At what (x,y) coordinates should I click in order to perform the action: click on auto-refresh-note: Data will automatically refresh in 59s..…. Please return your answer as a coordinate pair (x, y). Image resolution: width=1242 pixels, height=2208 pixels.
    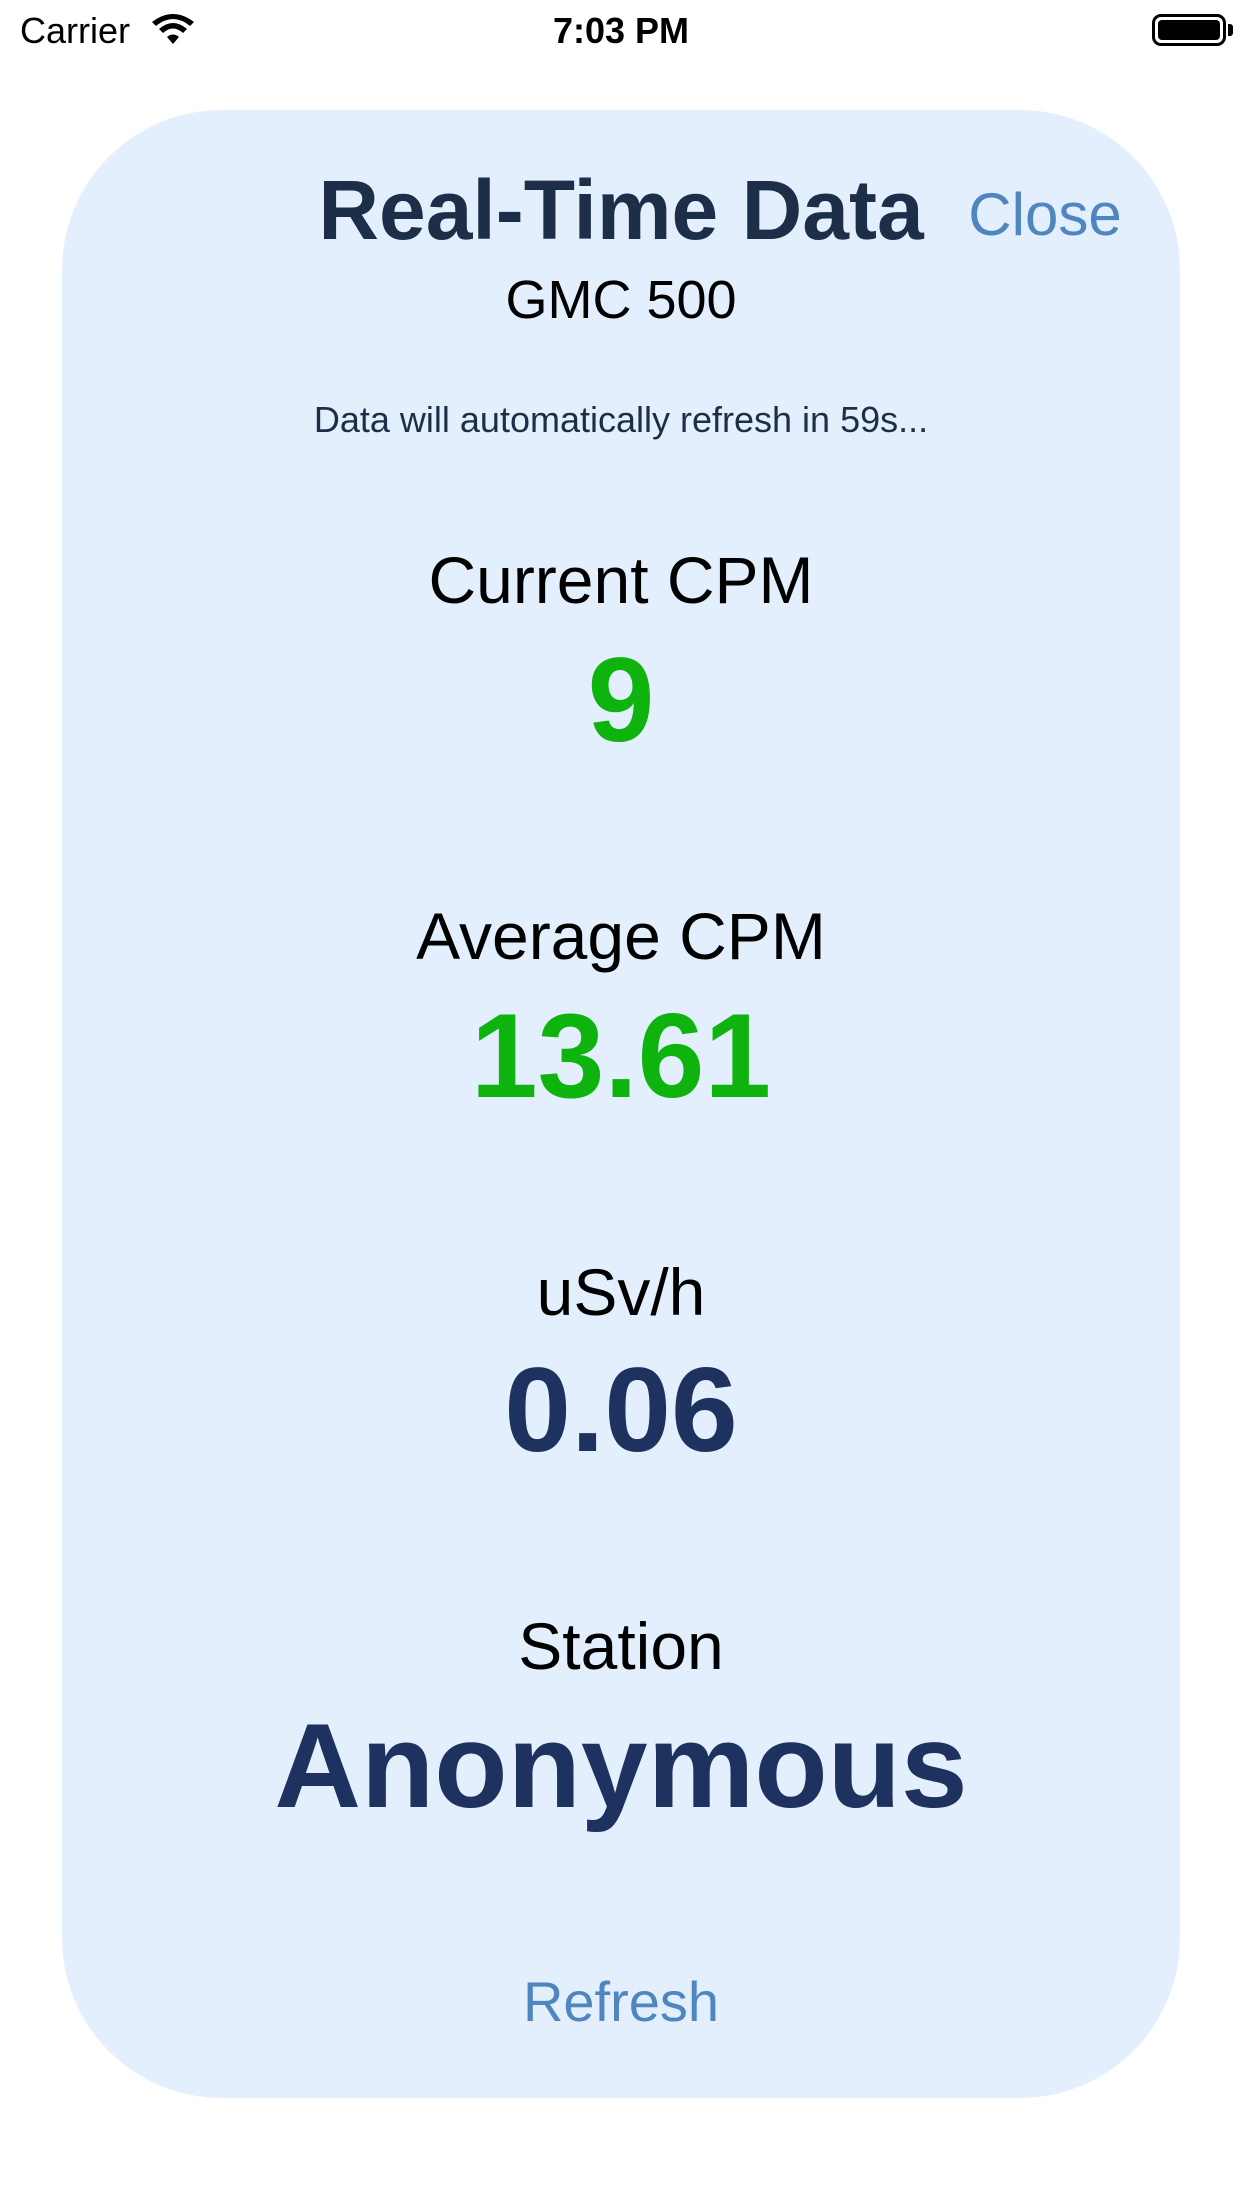
    Looking at the image, I should click on (621, 419).